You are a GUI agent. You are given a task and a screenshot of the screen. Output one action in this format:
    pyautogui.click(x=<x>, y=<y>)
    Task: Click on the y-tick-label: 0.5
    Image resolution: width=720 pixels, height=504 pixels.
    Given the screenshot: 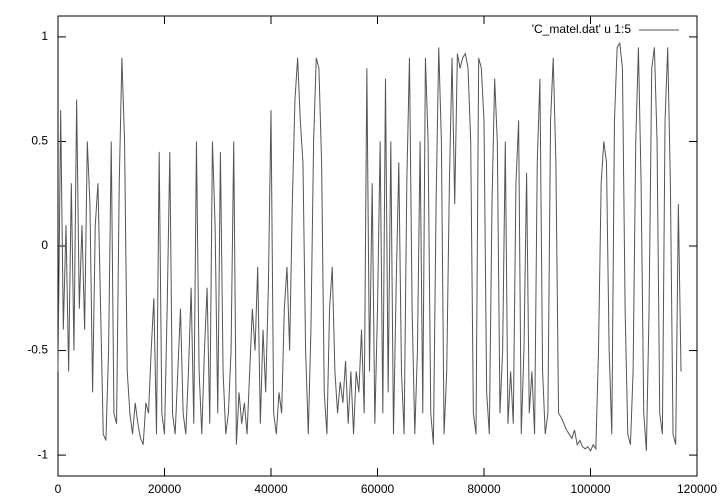 What is the action you would take?
    pyautogui.click(x=39, y=141)
    